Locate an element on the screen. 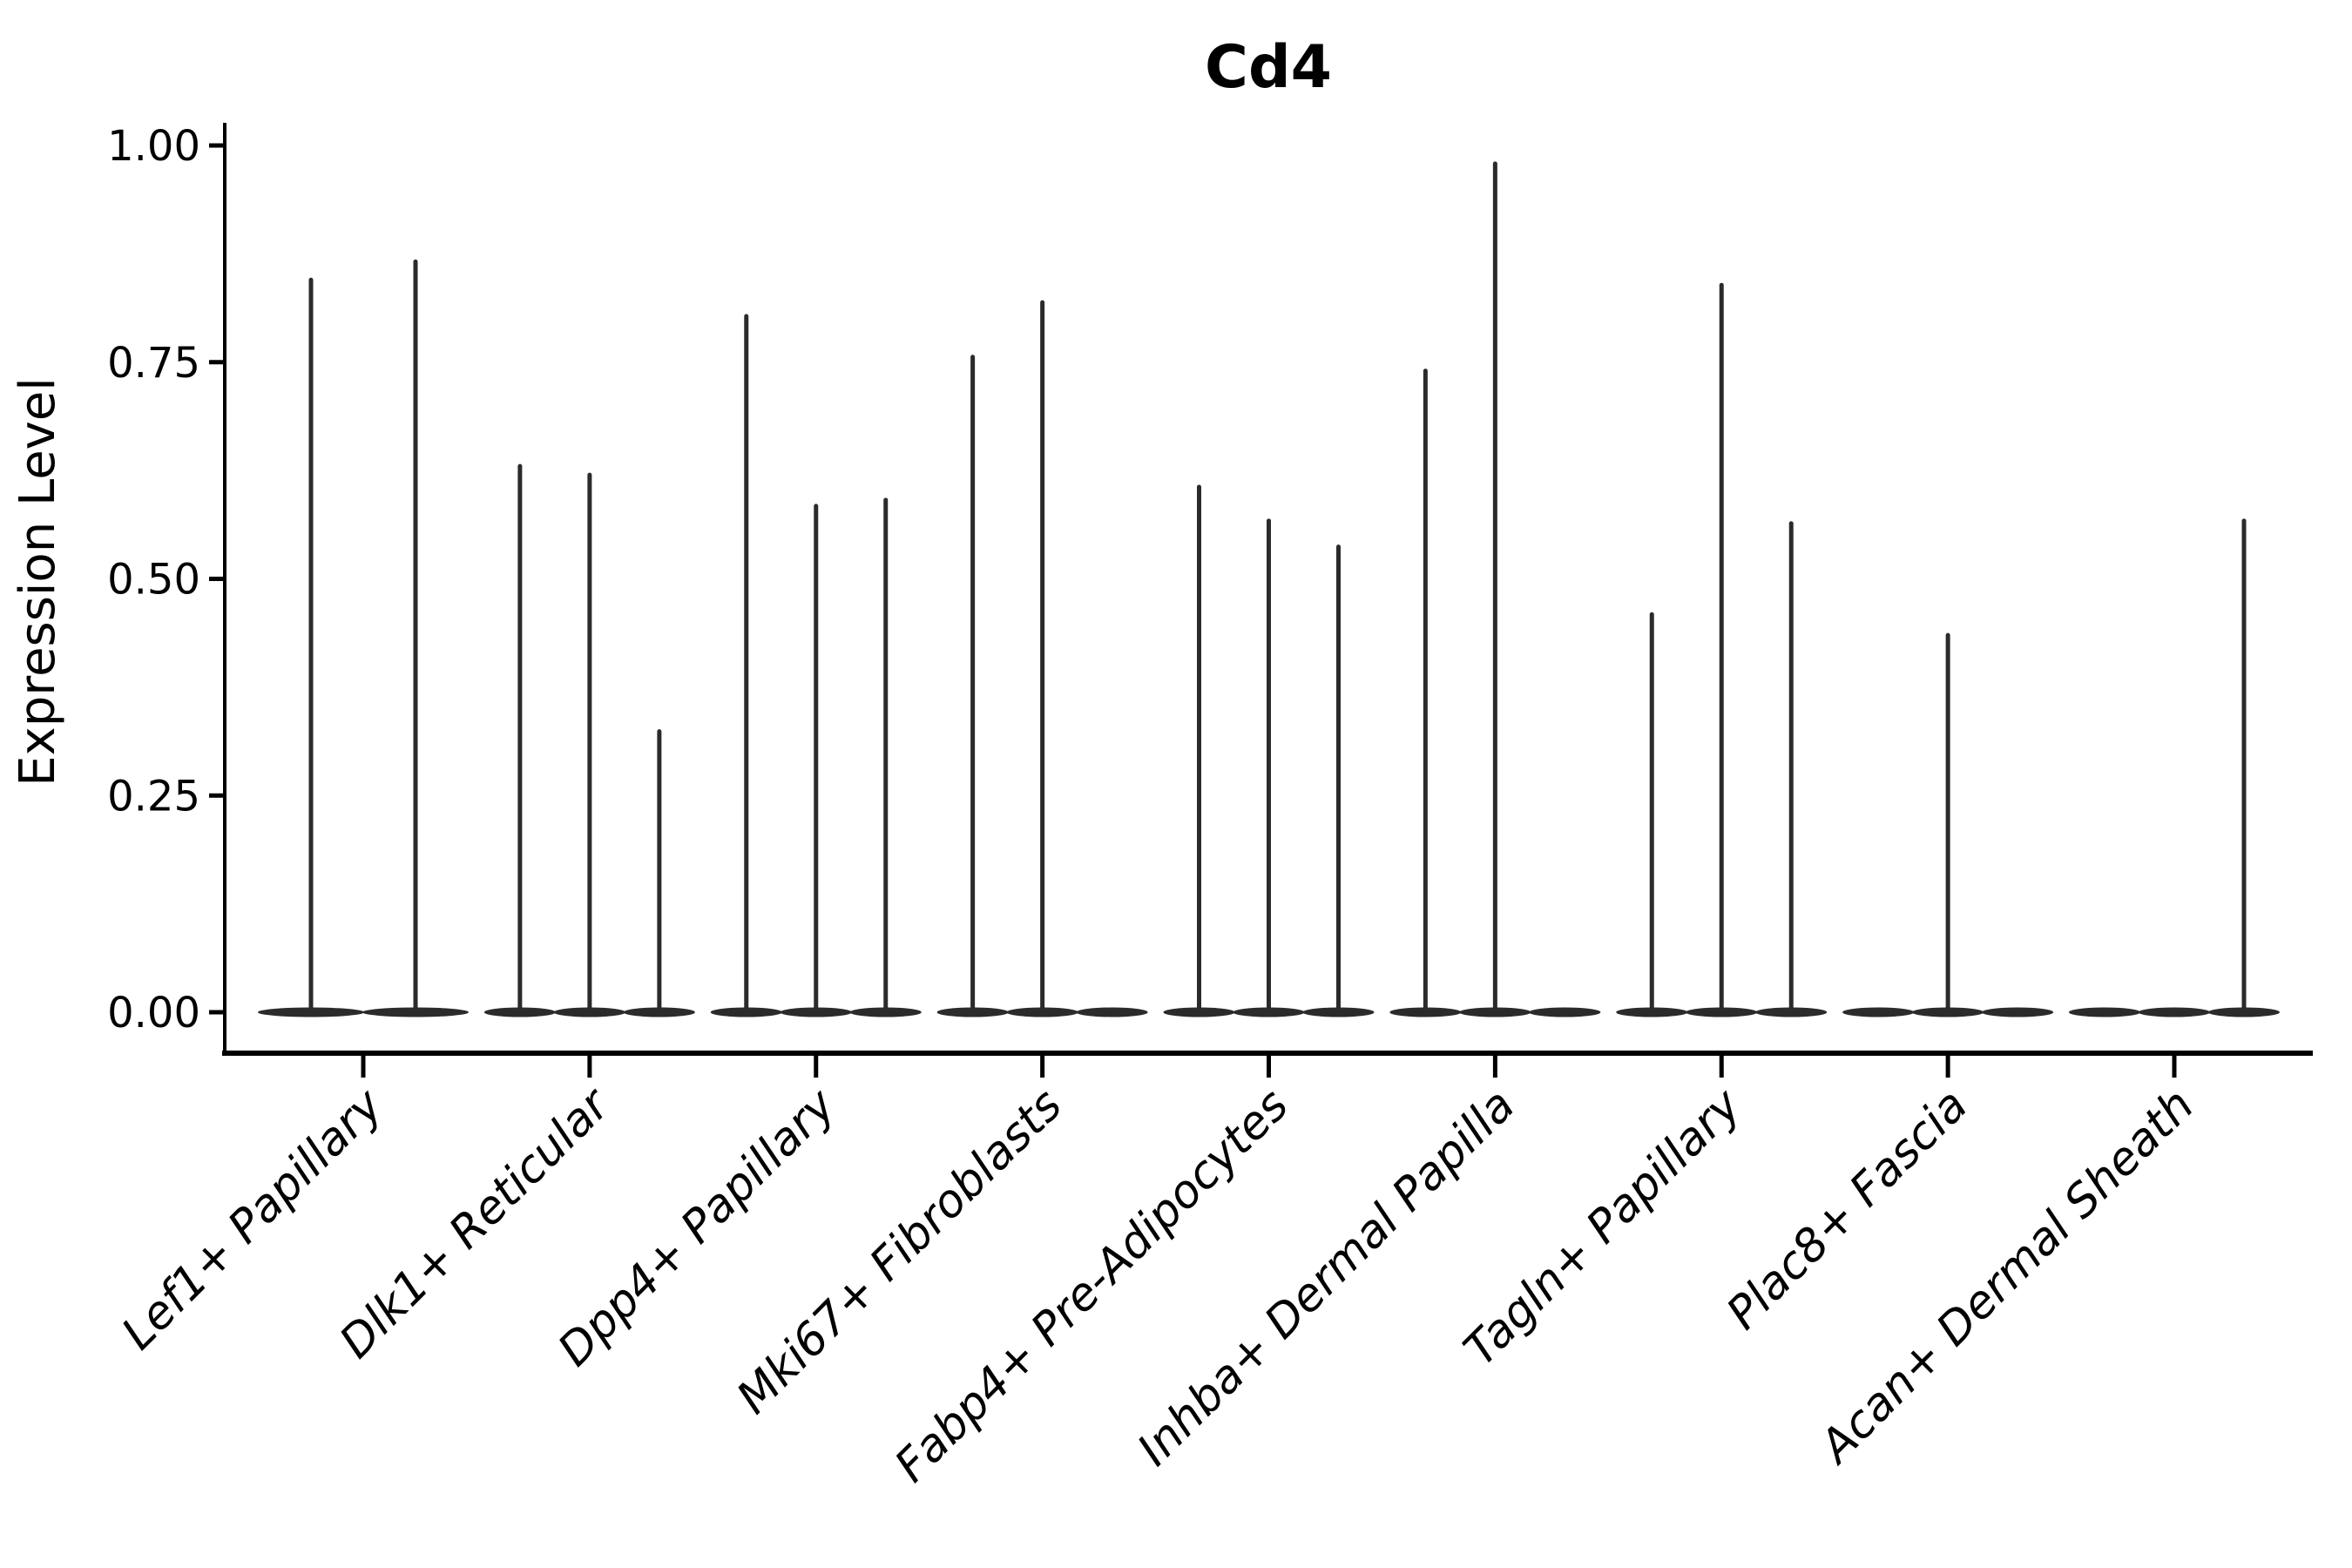  y-tick-label: 0.75 is located at coordinates (153, 363).